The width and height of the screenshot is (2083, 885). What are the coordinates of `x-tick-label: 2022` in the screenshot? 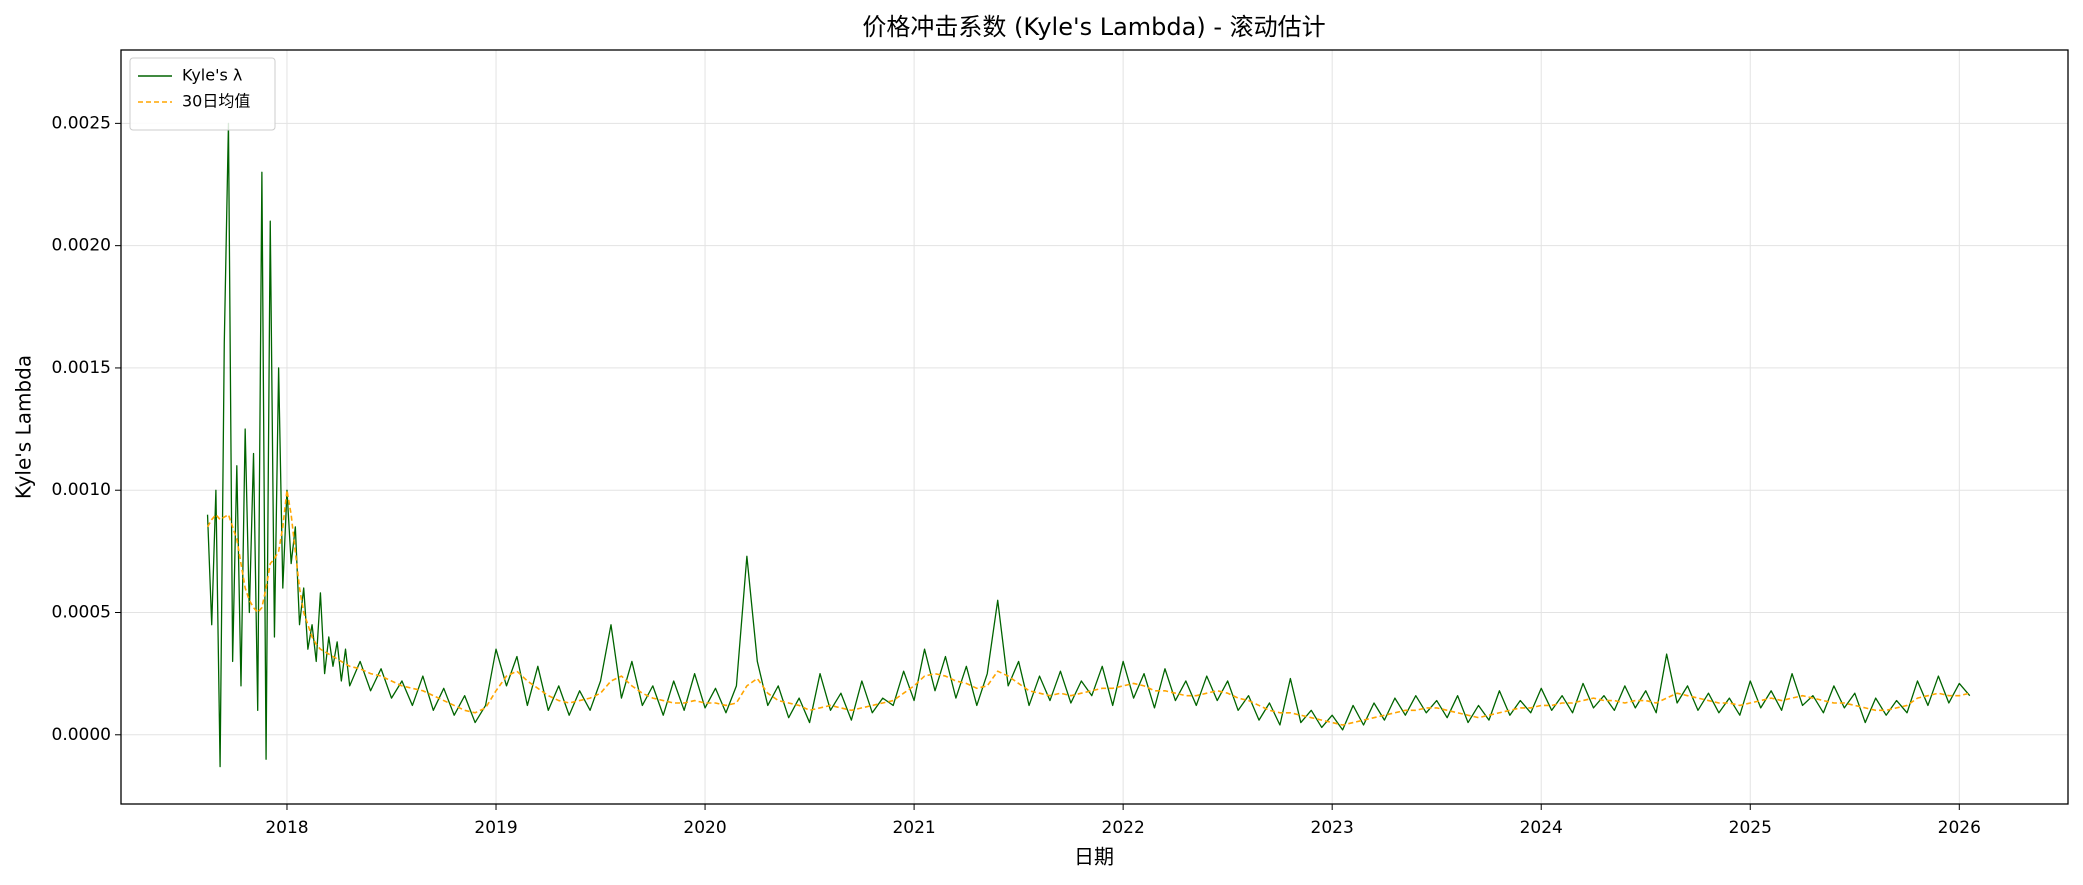 It's located at (1123, 828).